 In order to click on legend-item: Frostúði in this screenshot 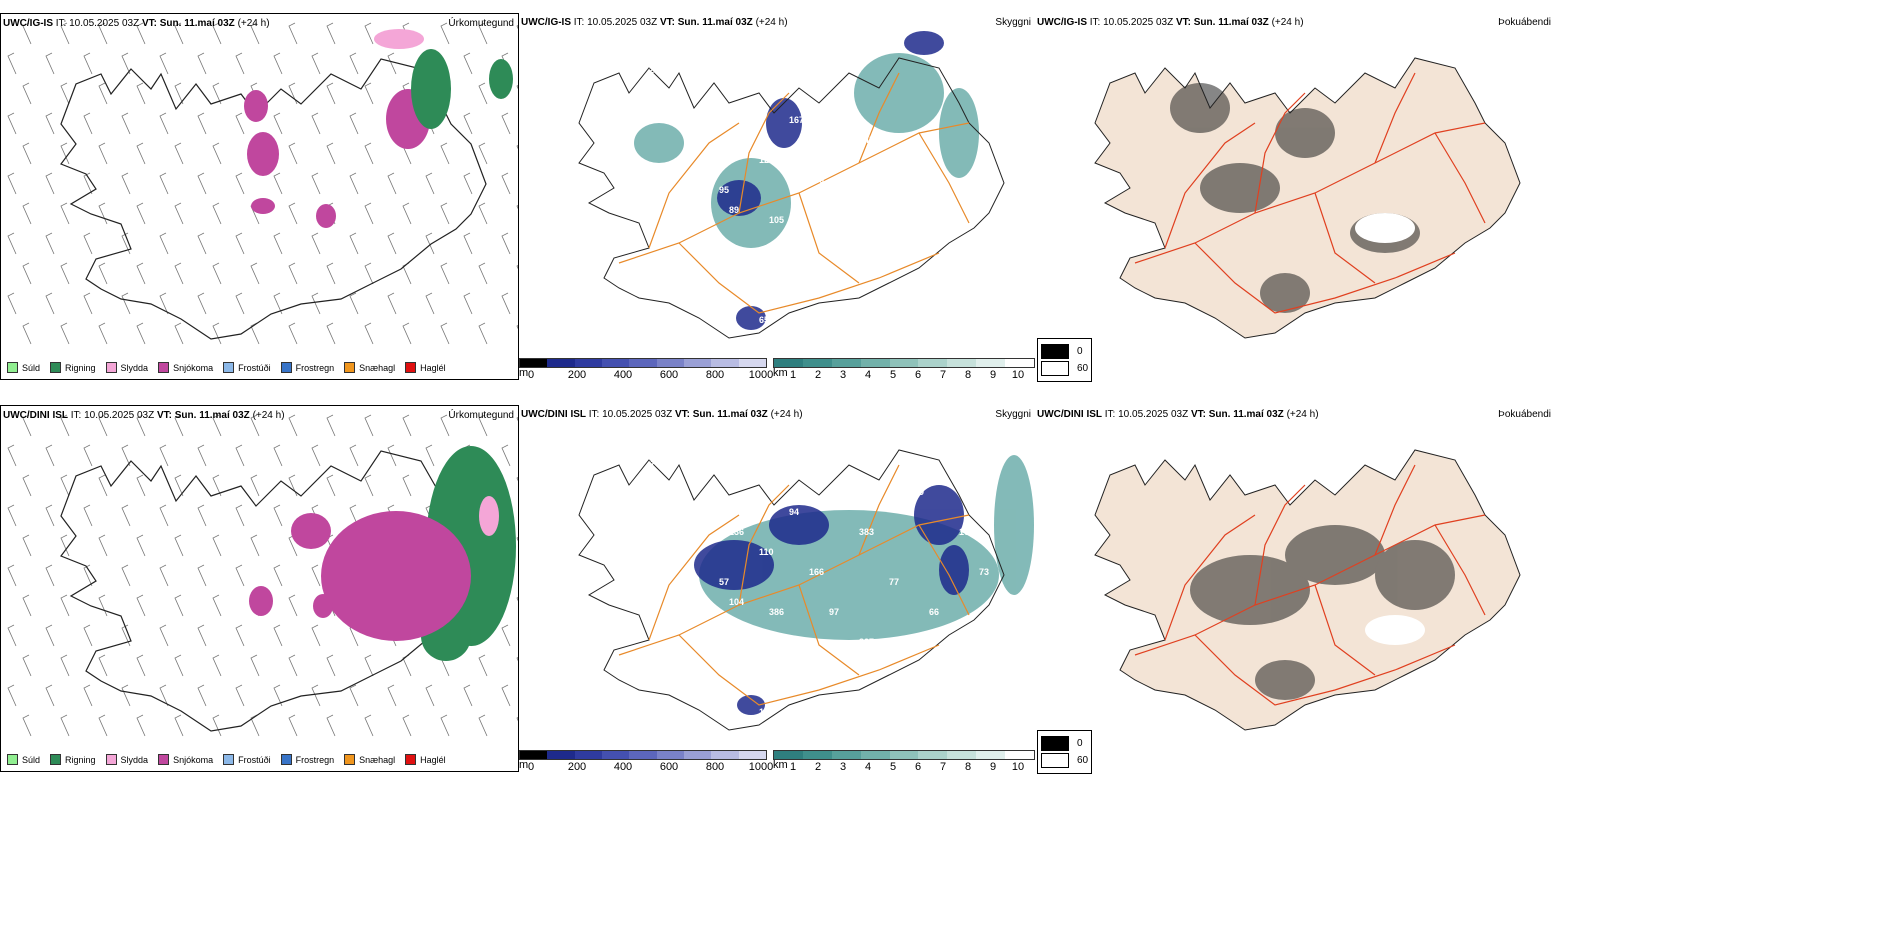, I will do `click(247, 759)`.